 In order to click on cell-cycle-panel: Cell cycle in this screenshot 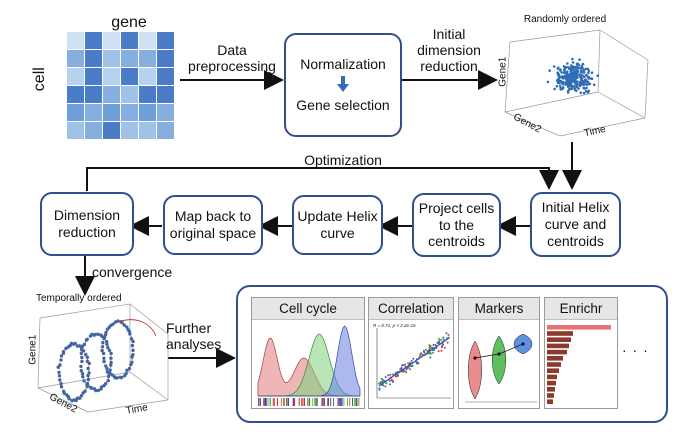, I will do `click(308, 353)`.